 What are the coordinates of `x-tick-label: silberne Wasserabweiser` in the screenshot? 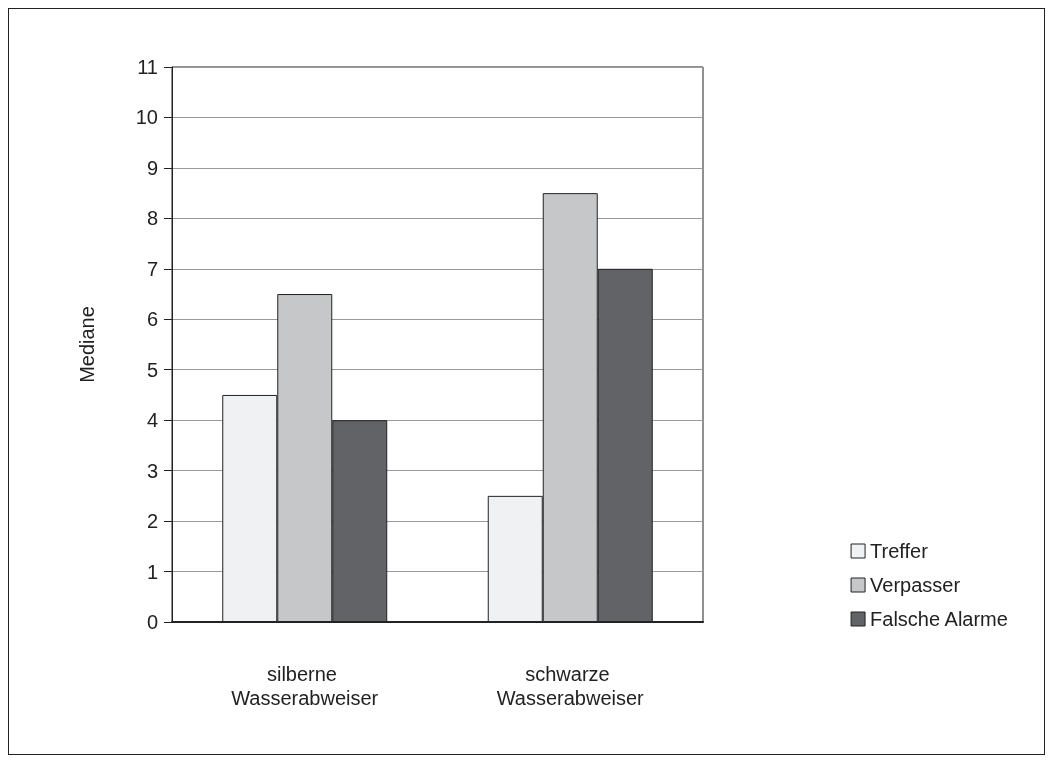 It's located at (305, 686).